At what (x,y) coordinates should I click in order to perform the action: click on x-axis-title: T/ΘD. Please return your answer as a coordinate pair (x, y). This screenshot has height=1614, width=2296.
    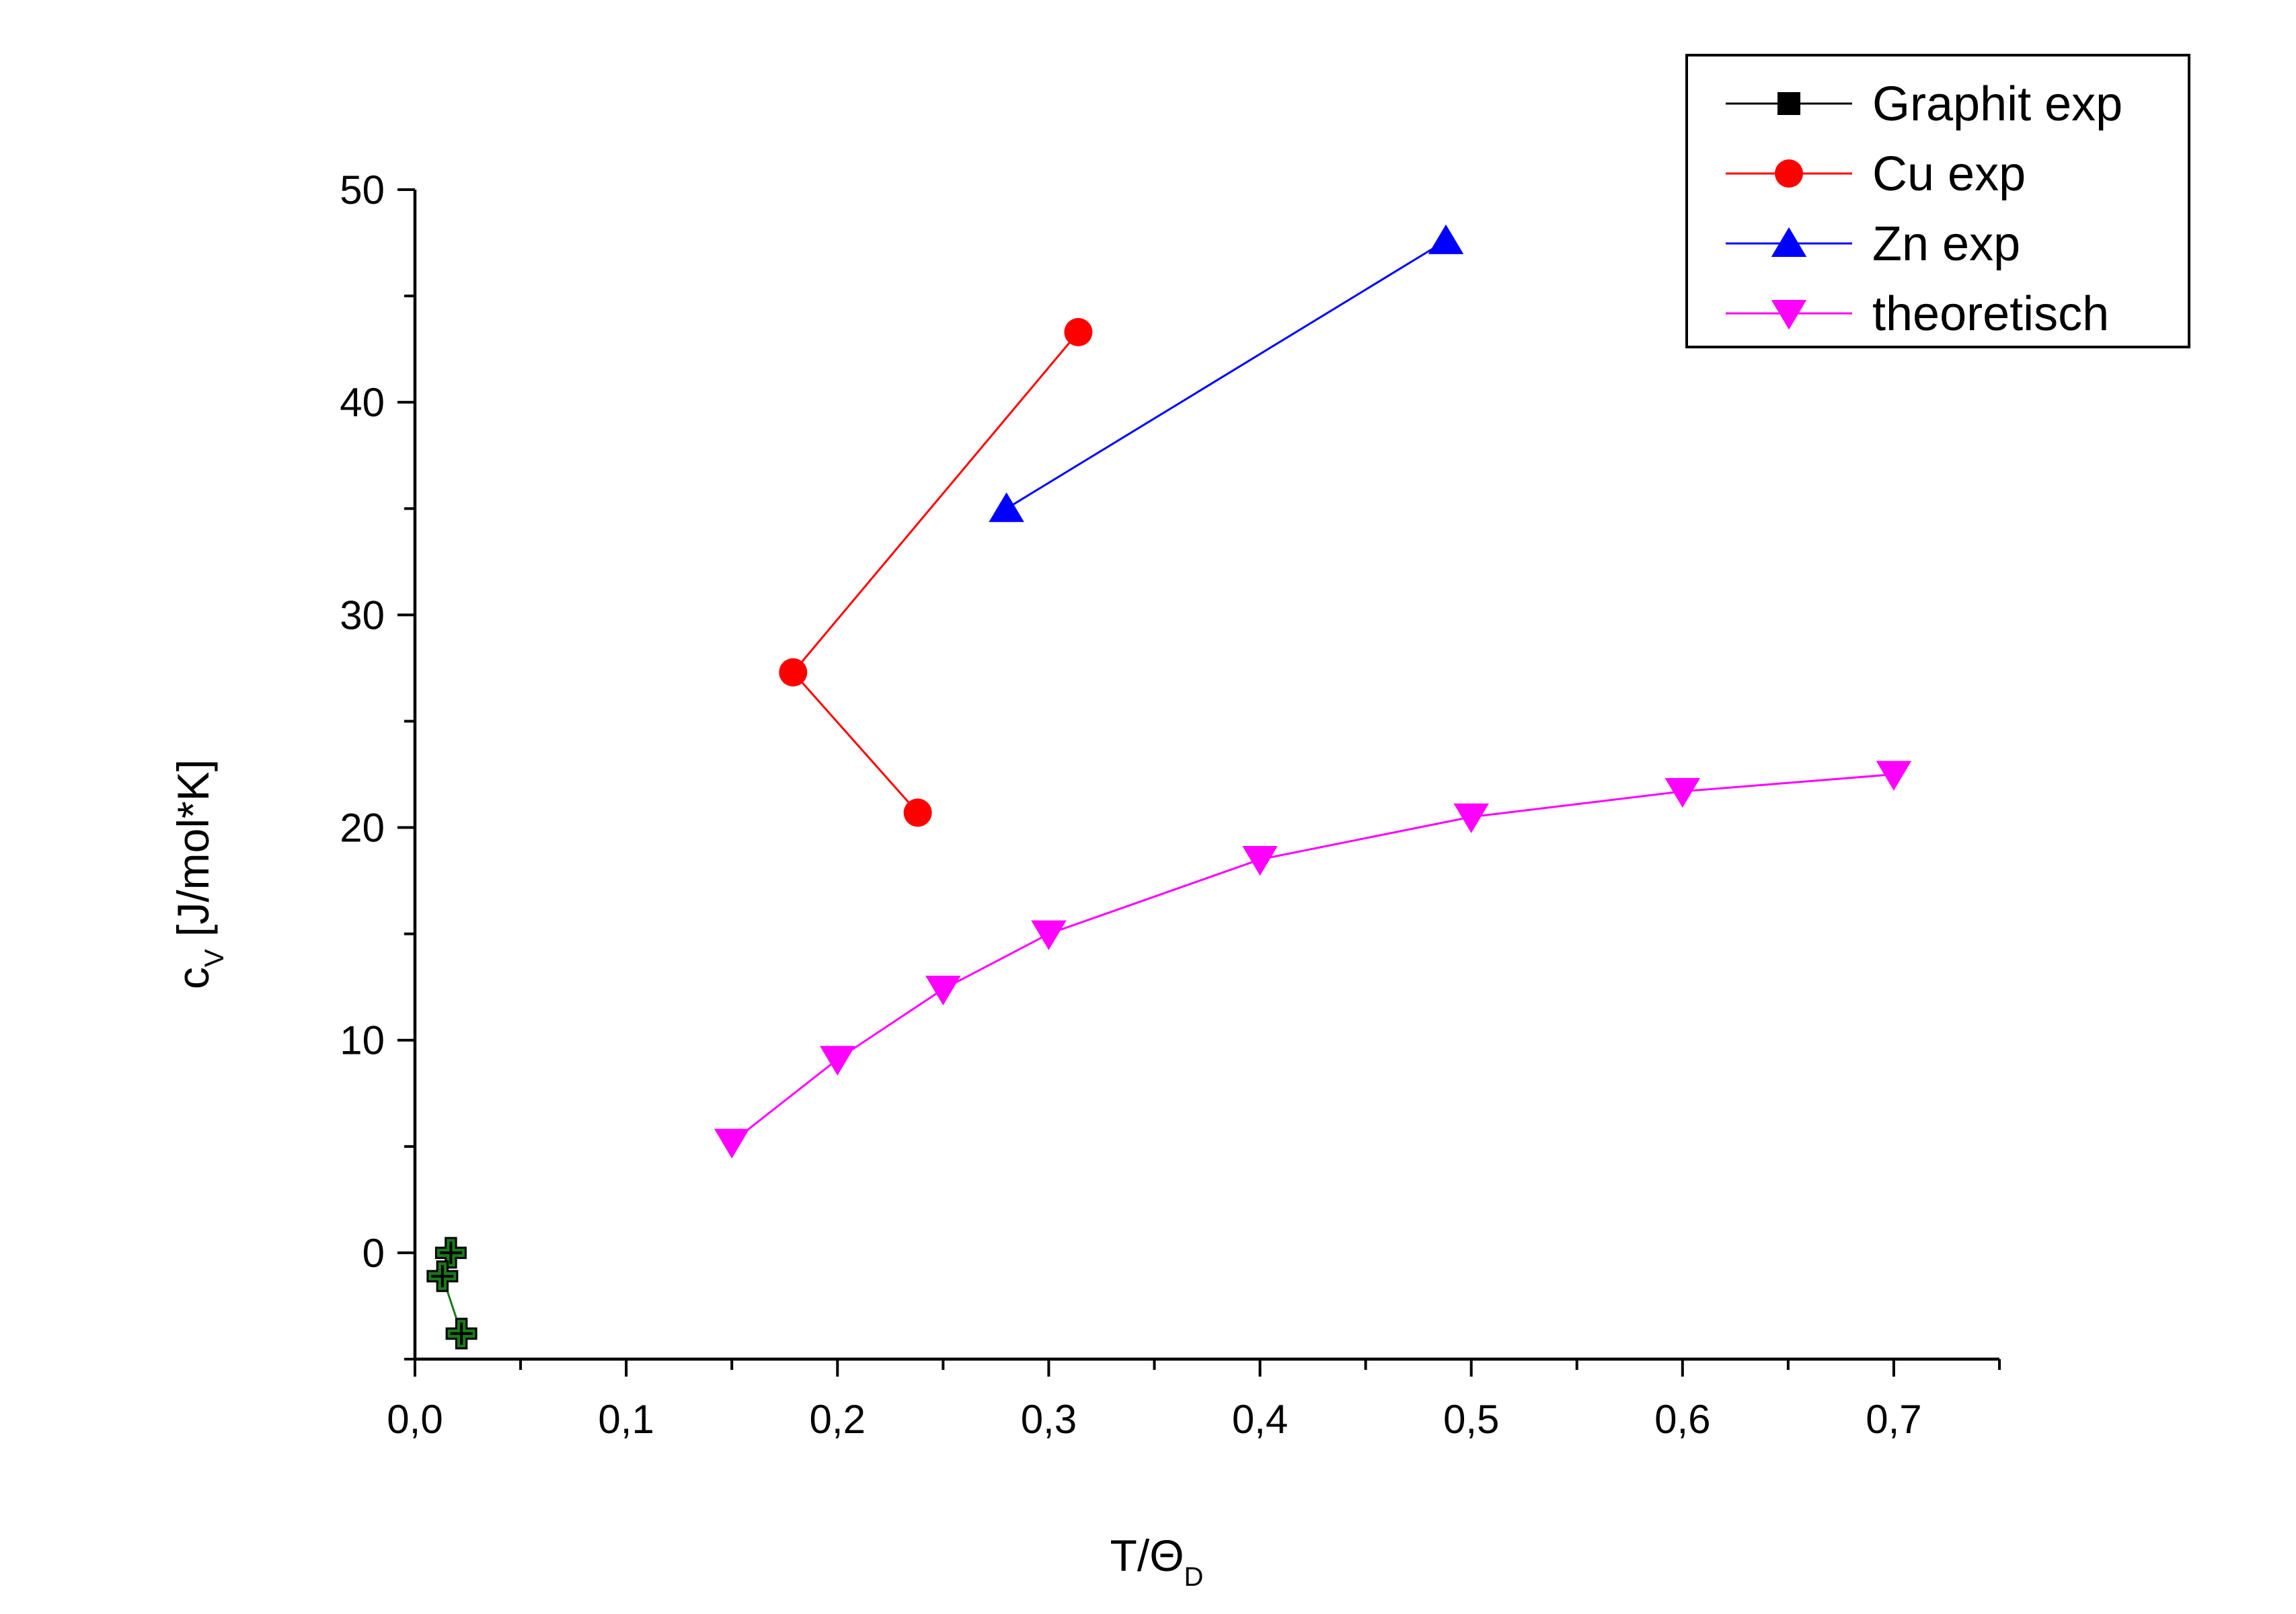
    Looking at the image, I should click on (1157, 1561).